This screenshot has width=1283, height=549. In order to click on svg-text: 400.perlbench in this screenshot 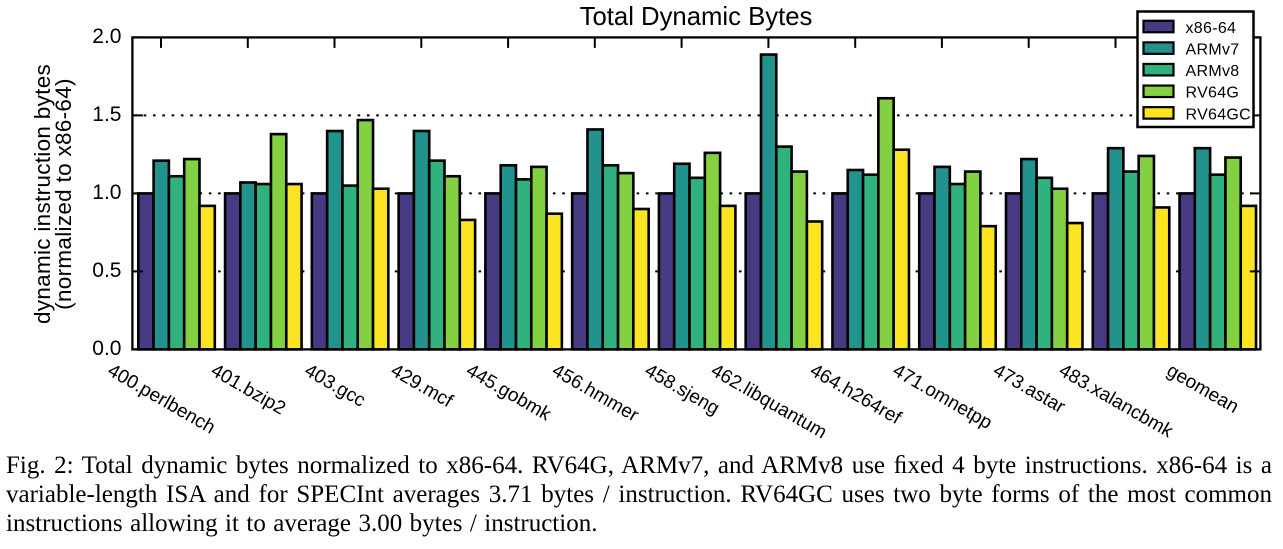, I will do `click(161, 399)`.